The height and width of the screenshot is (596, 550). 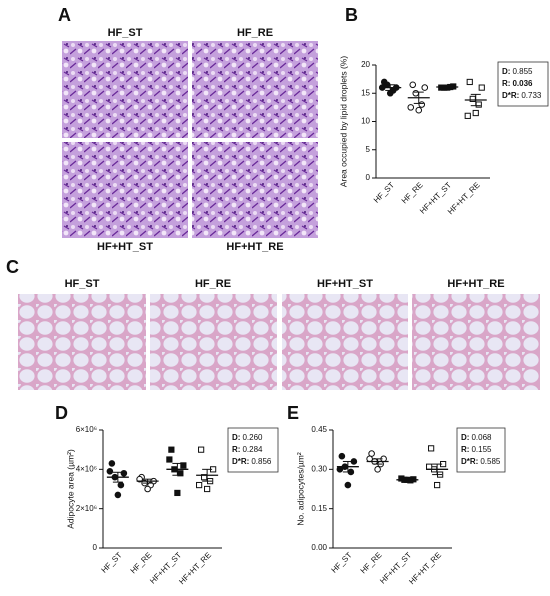 I want to click on y-tick-label: 10, so click(x=365, y=121).